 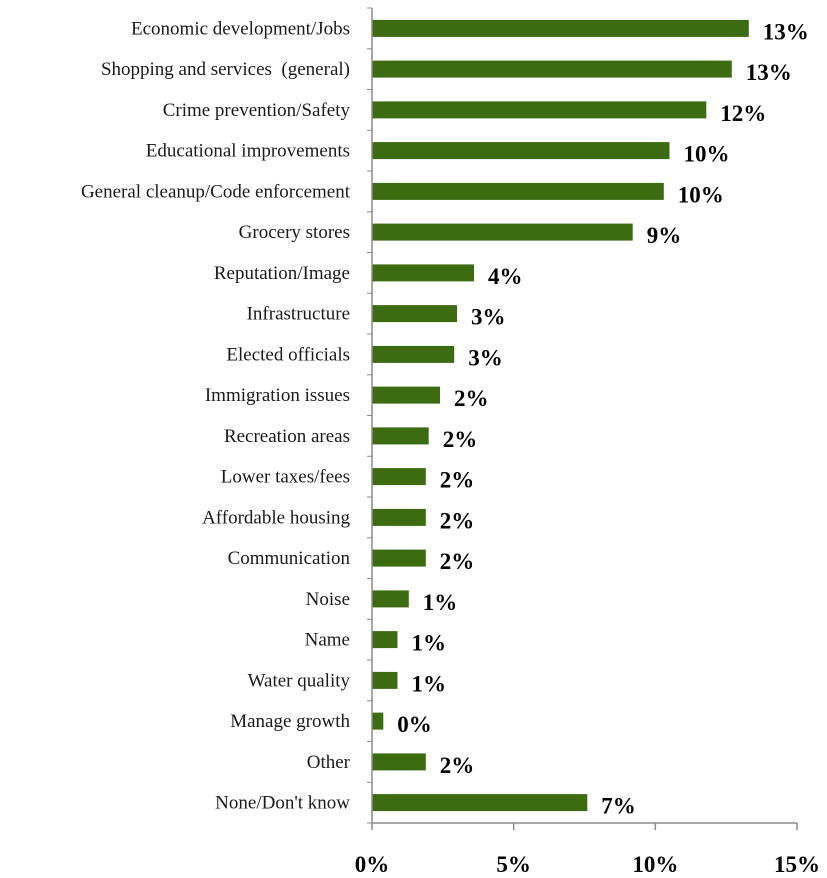 What do you see at coordinates (655, 864) in the screenshot?
I see `x-tick-label: 10%` at bounding box center [655, 864].